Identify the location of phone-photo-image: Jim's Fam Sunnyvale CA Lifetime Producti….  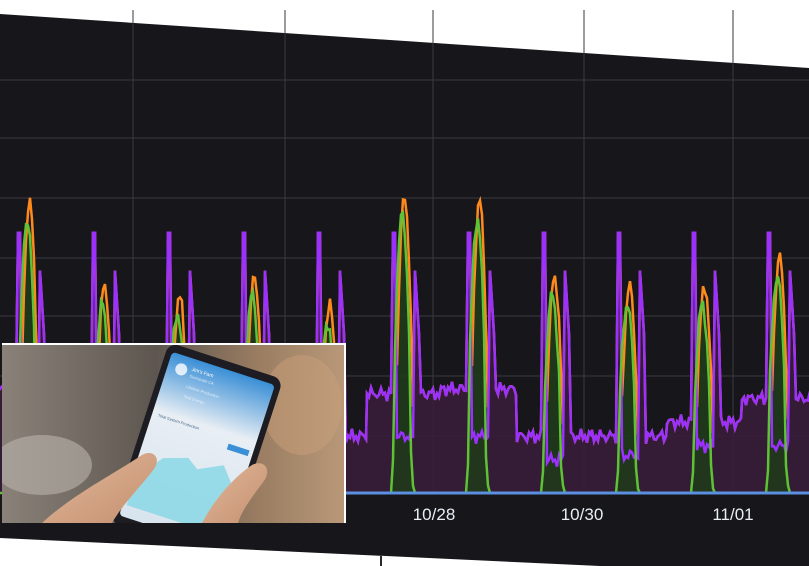
(173, 434).